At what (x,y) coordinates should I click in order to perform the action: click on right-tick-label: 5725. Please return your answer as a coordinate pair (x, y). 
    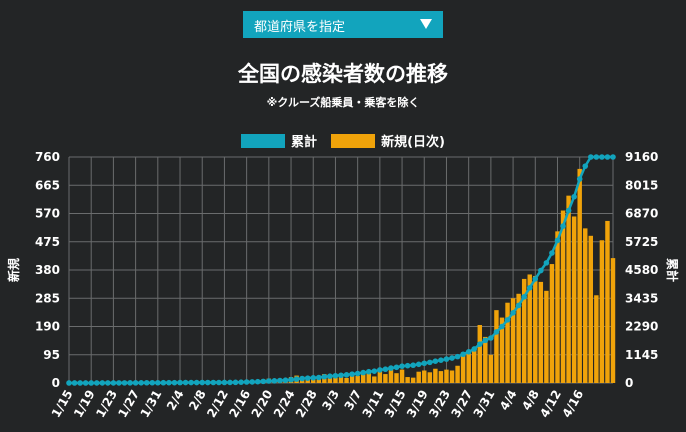
    Looking at the image, I should click on (641, 242).